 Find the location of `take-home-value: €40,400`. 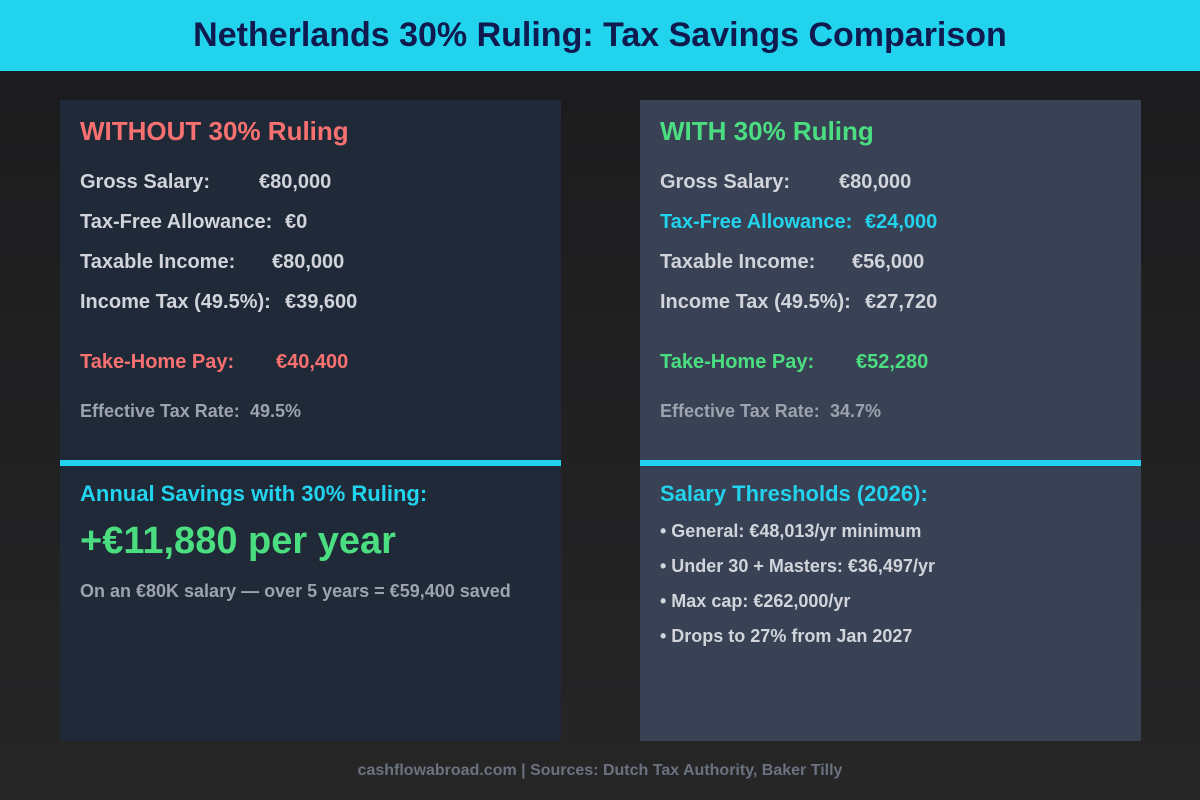

take-home-value: €40,400 is located at coordinates (312, 362).